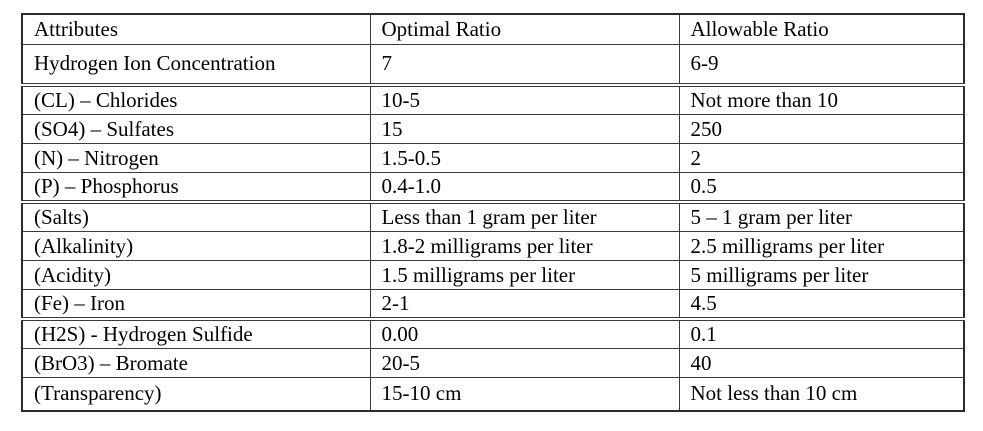 This screenshot has width=983, height=431. Describe the element at coordinates (821, 158) in the screenshot. I see `cell-allowable: 2` at that location.